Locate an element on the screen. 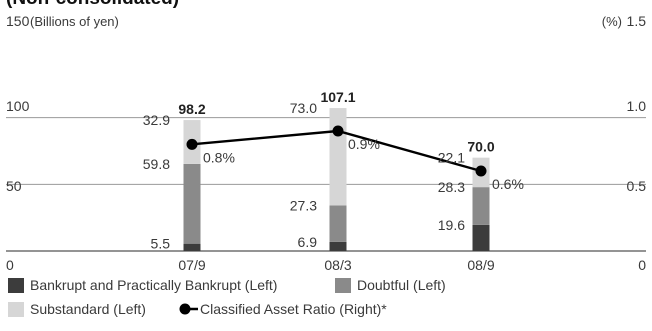 This screenshot has width=652, height=331. data-label: 22.1 is located at coordinates (451, 158).